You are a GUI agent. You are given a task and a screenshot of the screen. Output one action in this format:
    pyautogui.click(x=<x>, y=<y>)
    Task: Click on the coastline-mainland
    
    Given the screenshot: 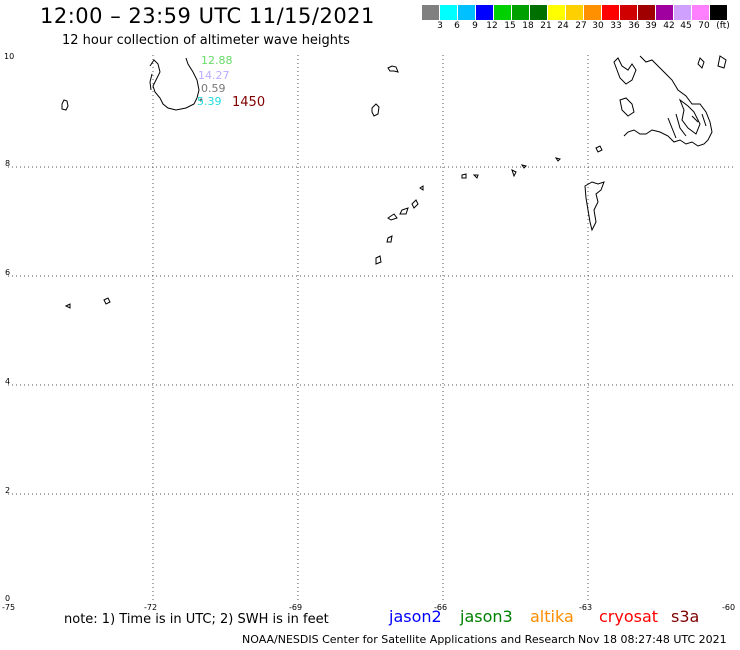 What is the action you would take?
    pyautogui.click(x=668, y=101)
    